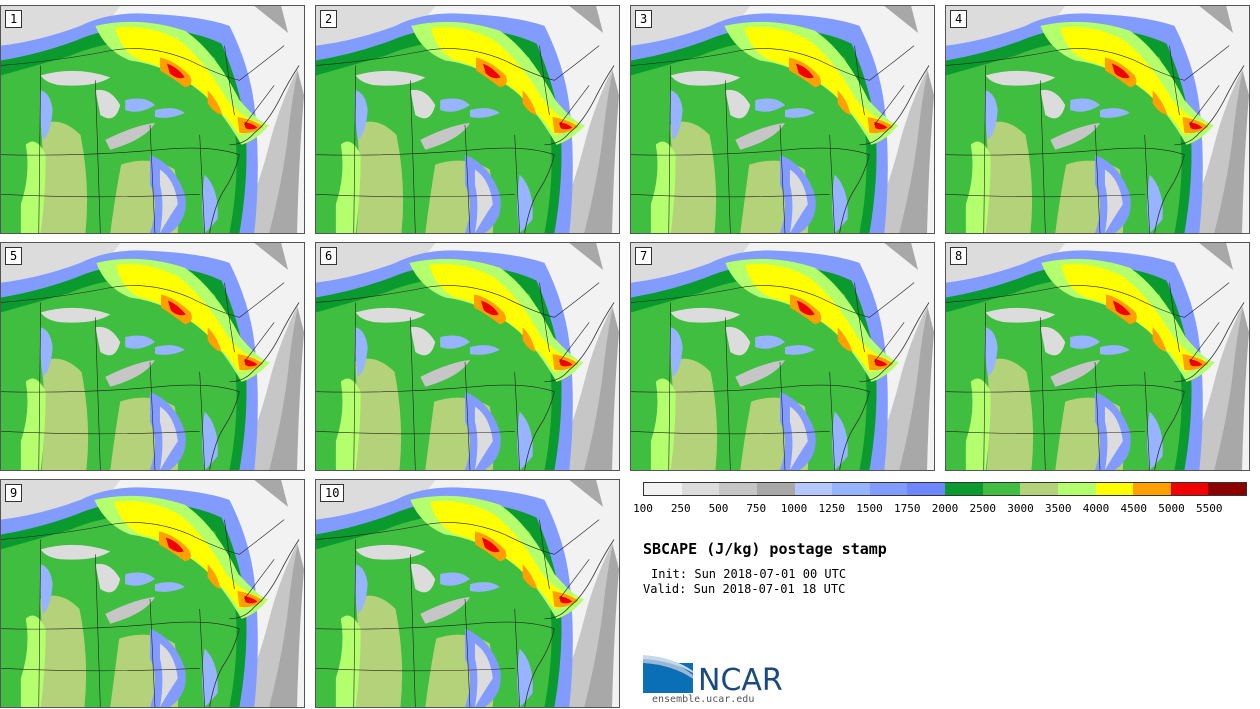 Image resolution: width=1260 pixels, height=709 pixels. Describe the element at coordinates (869, 508) in the screenshot. I see `colorbar-tick-label: 1500` at that location.